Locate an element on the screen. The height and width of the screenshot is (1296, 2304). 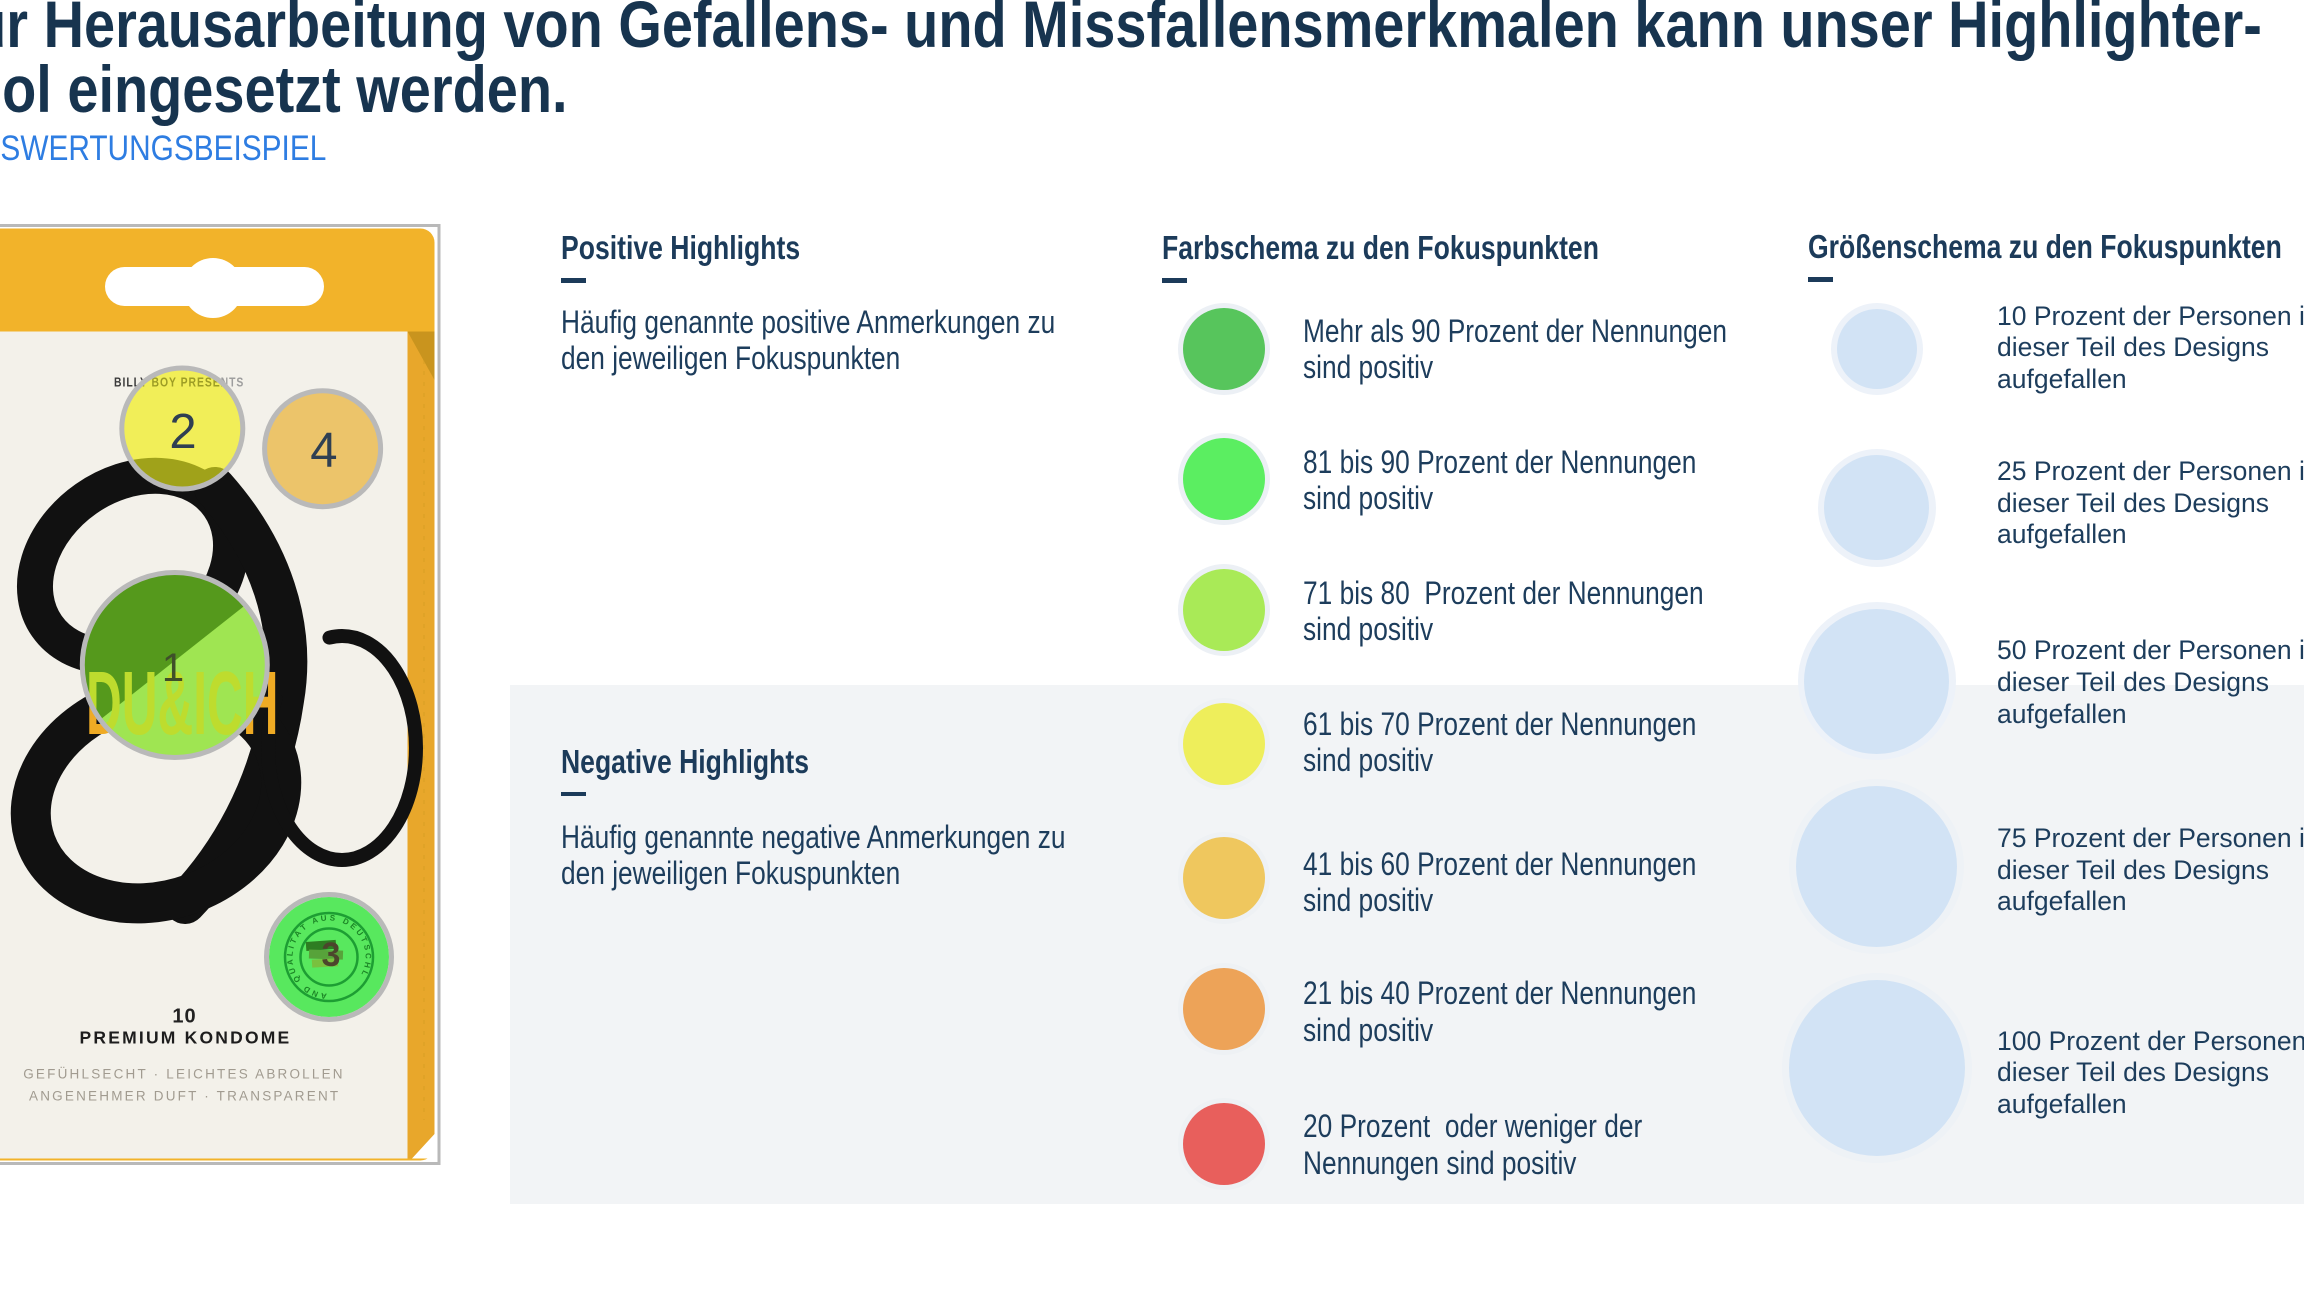
svg-text: 10 is located at coordinates (184, 1016).